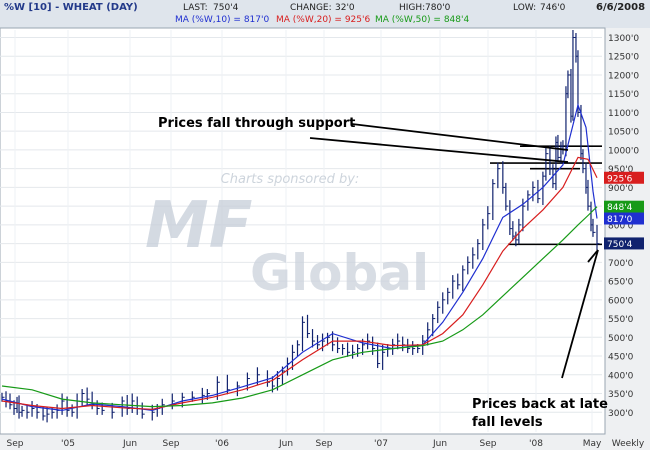 This screenshot has height=450, width=650. Describe the element at coordinates (623, 95) in the screenshot. I see `y-tick-label: 1150'0` at that location.